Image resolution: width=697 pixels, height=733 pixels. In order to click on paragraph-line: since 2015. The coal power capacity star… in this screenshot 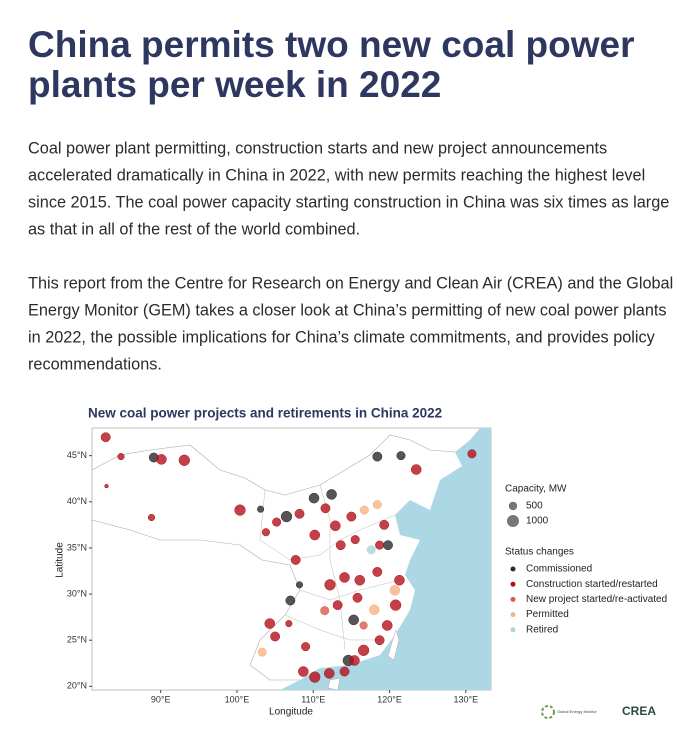, I will do `click(348, 202)`.